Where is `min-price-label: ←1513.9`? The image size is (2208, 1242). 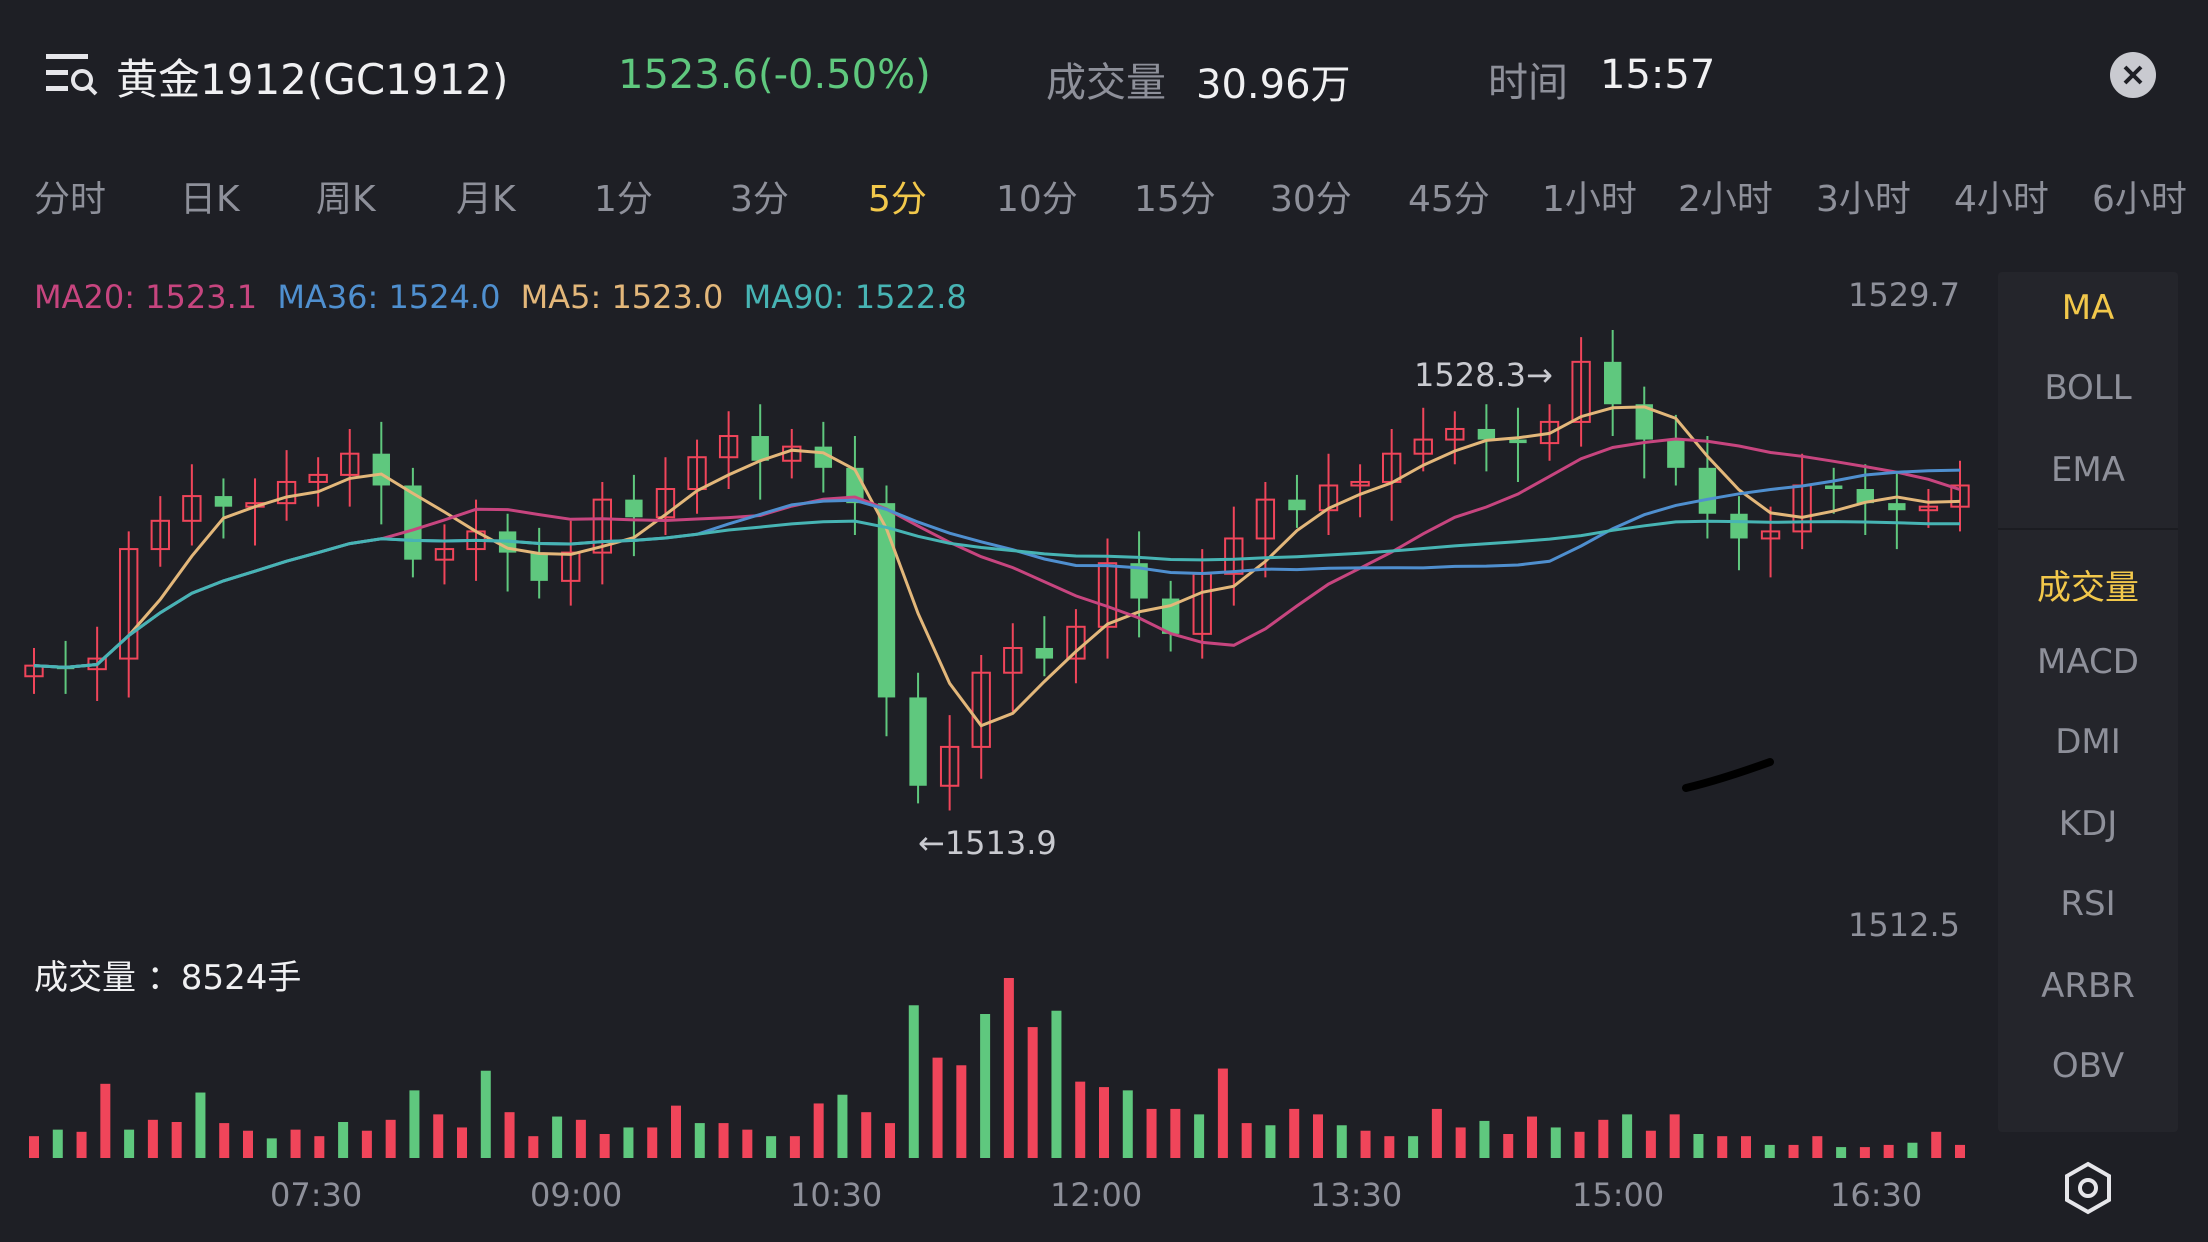
min-price-label: ←1513.9 is located at coordinates (987, 843).